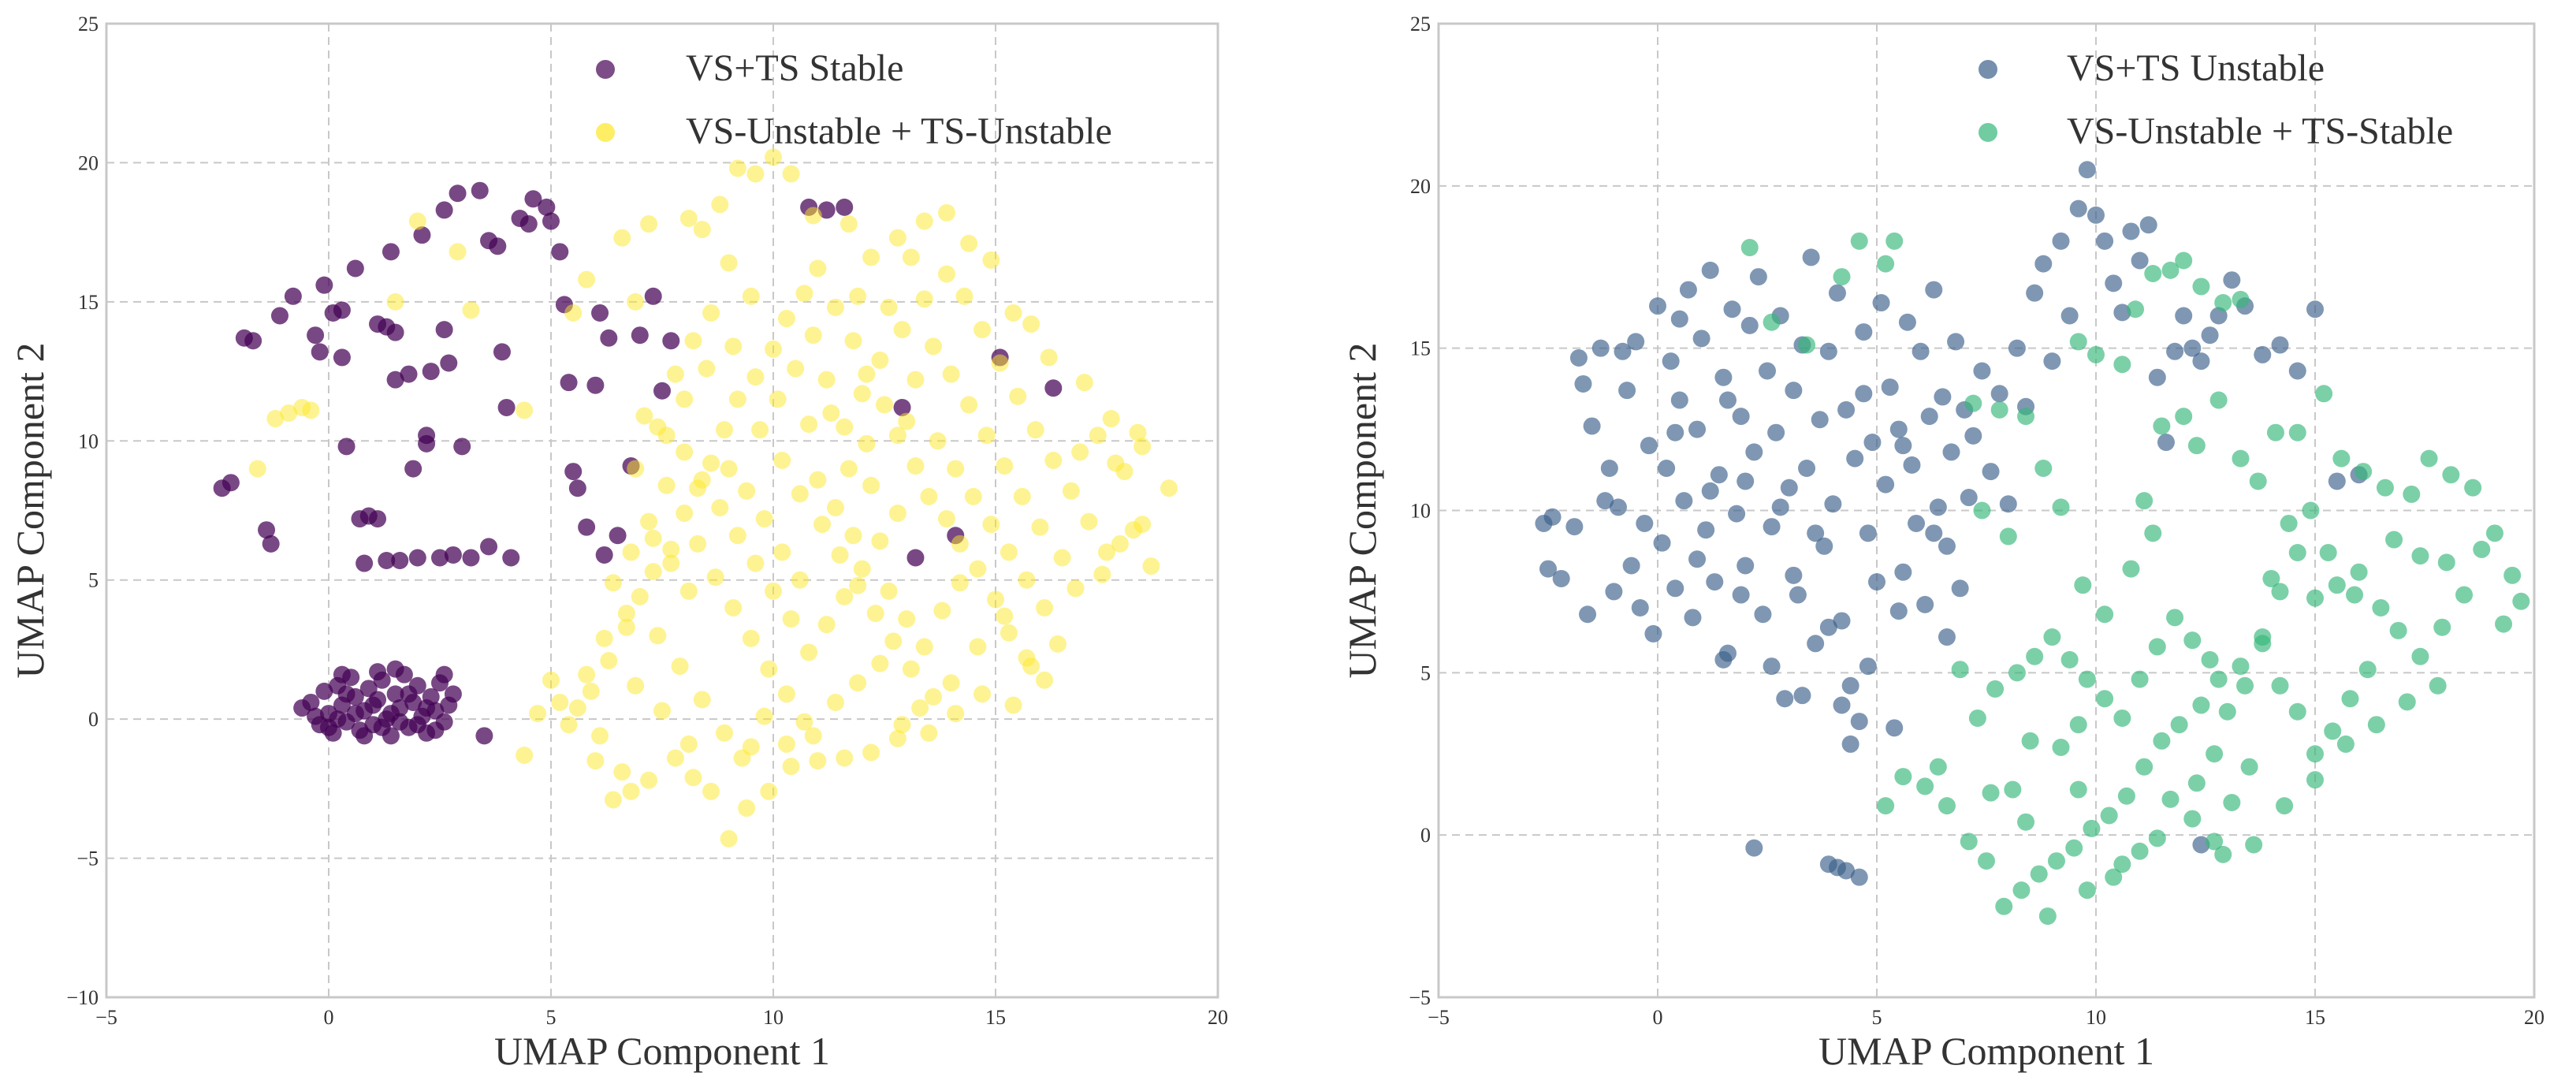 The width and height of the screenshot is (2576, 1084). I want to click on y-axis-title: UMAP Component 2, so click(30, 511).